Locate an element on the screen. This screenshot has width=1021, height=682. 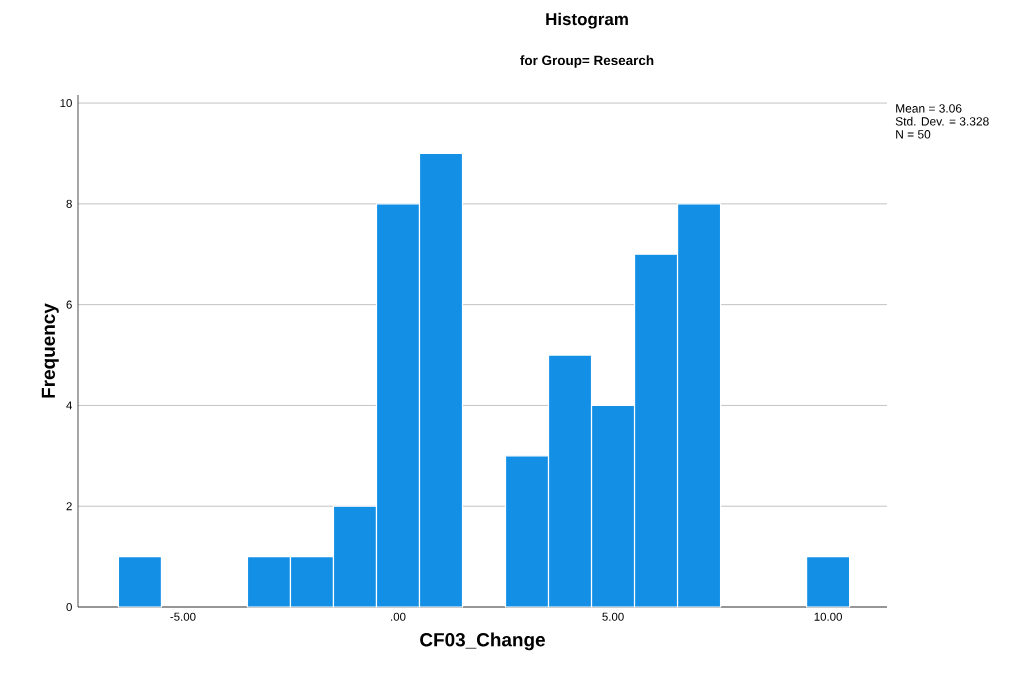
y-tick-label: 6 is located at coordinates (69, 304).